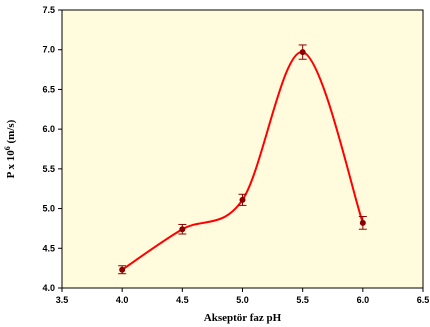  I want to click on x-tick-label: 6.0, so click(363, 300).